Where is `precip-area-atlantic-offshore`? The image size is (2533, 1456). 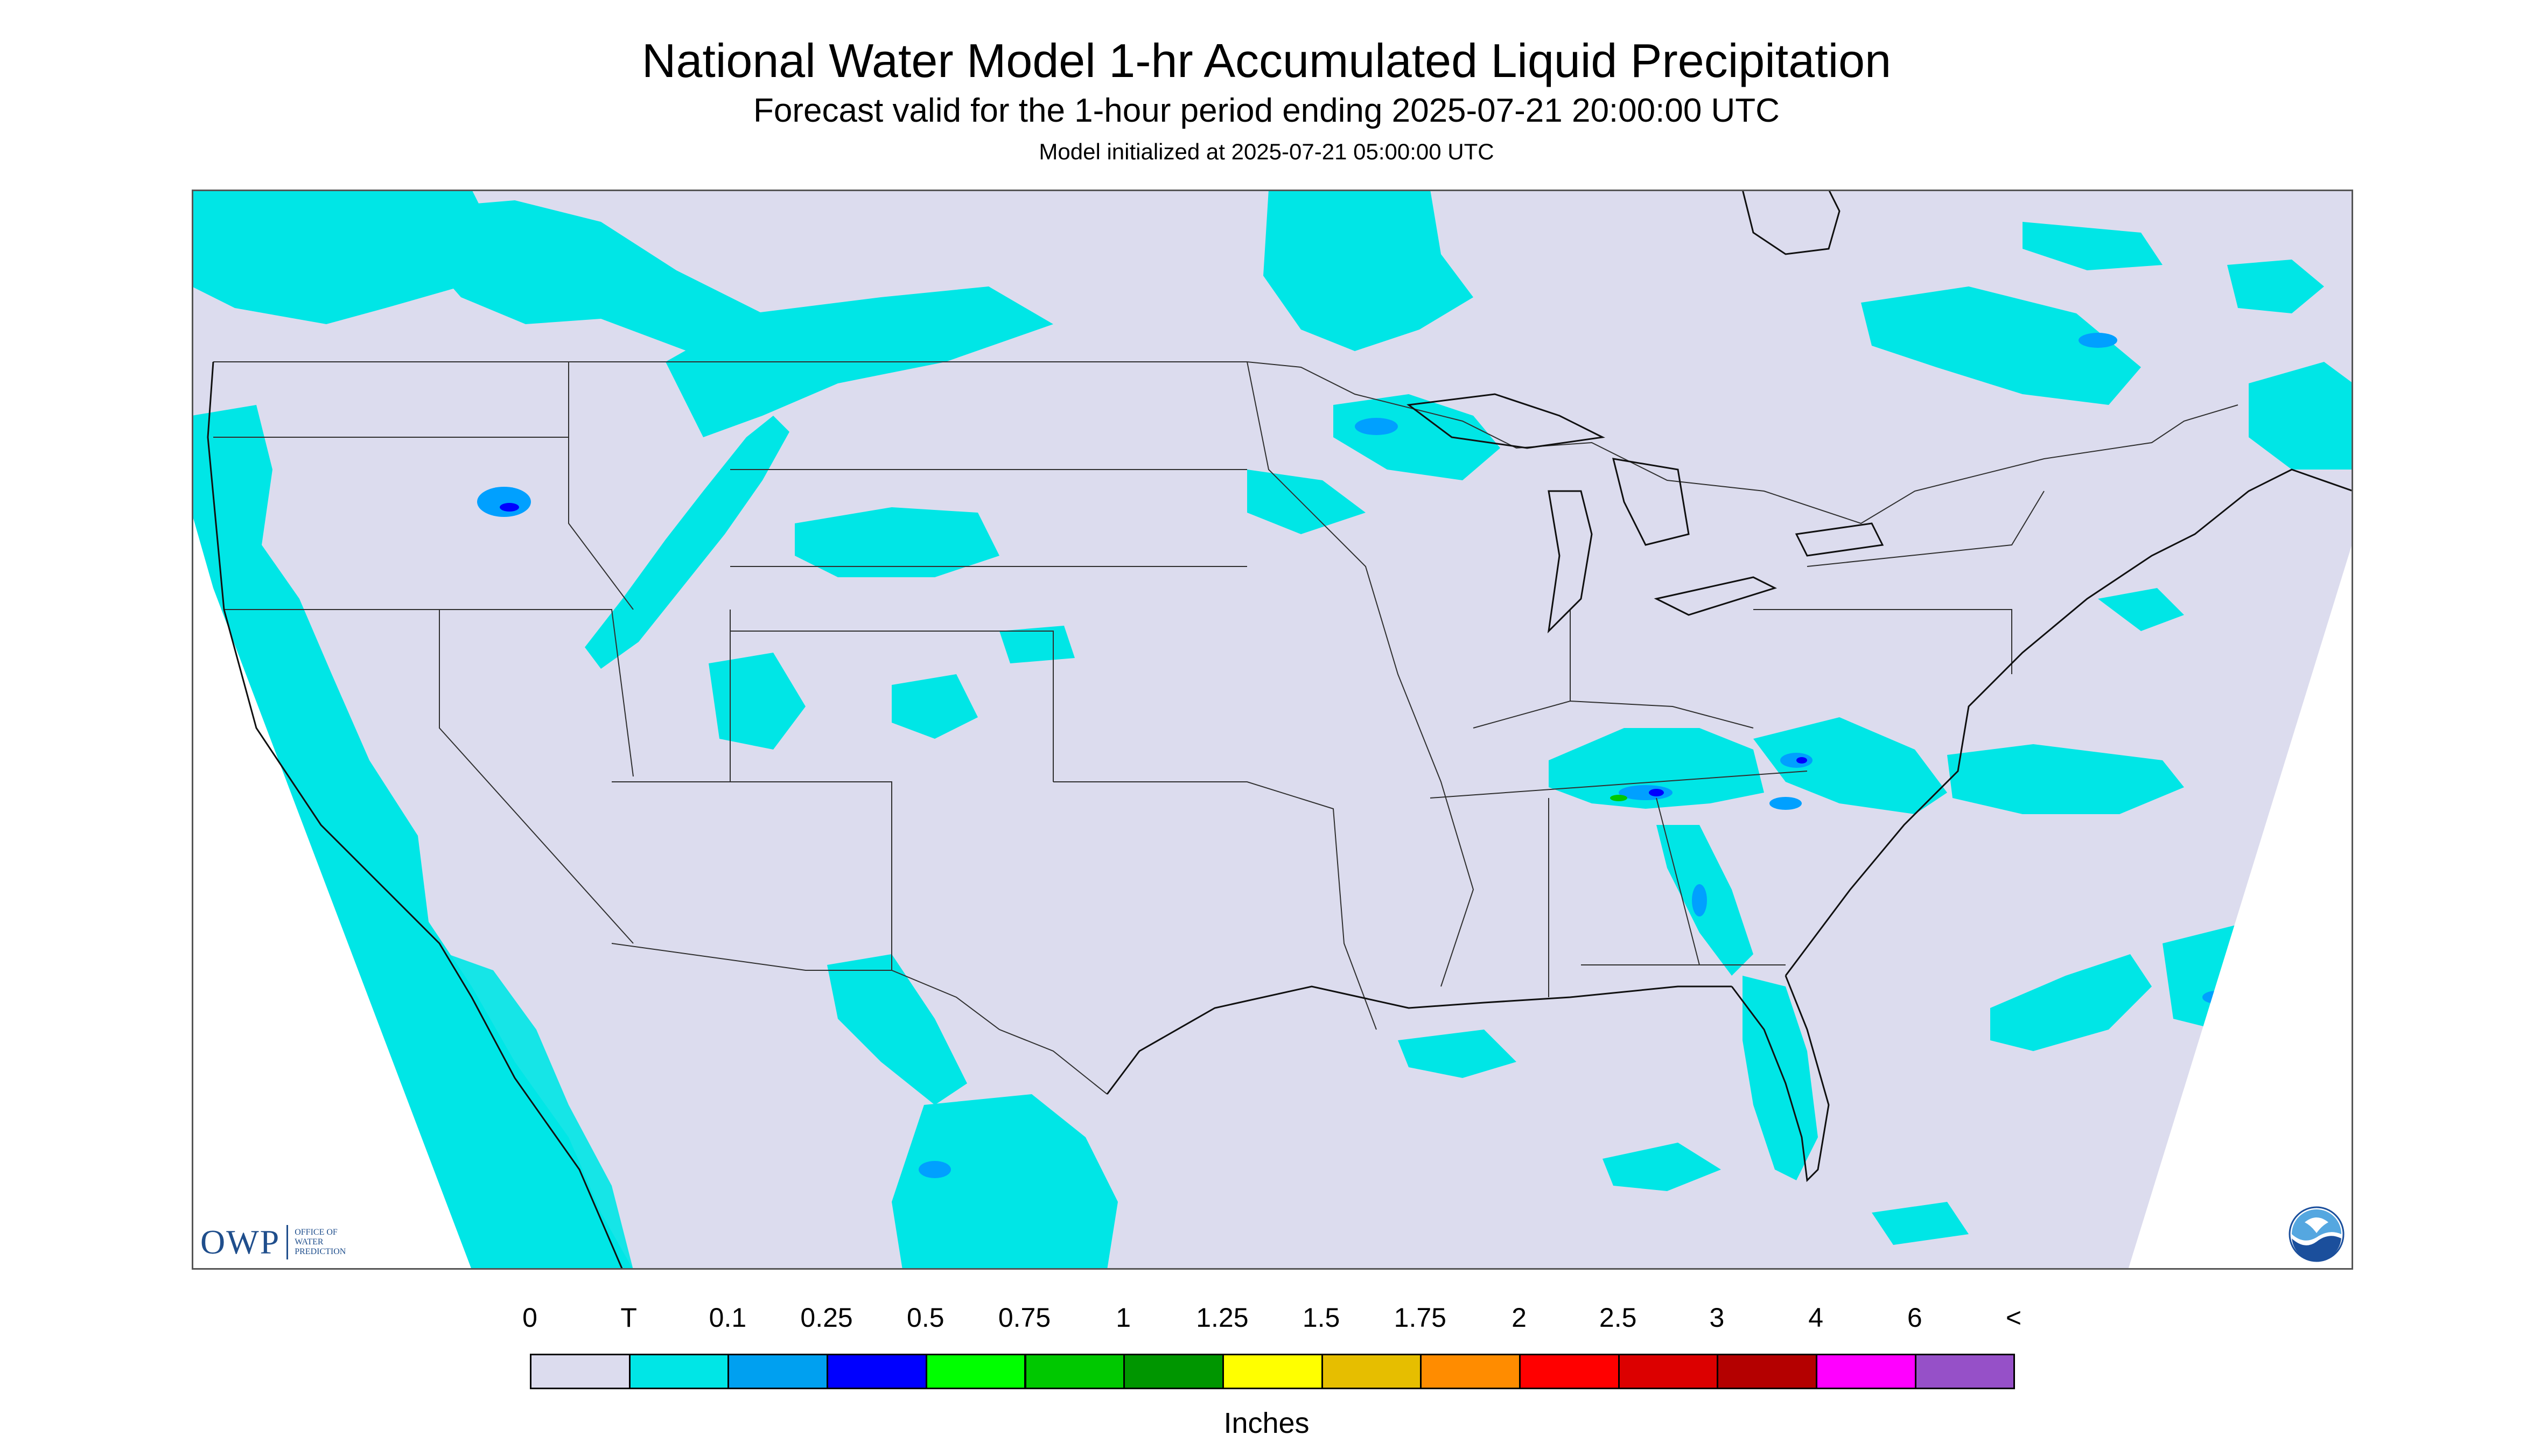 precip-area-atlantic-offshore is located at coordinates (2071, 1002).